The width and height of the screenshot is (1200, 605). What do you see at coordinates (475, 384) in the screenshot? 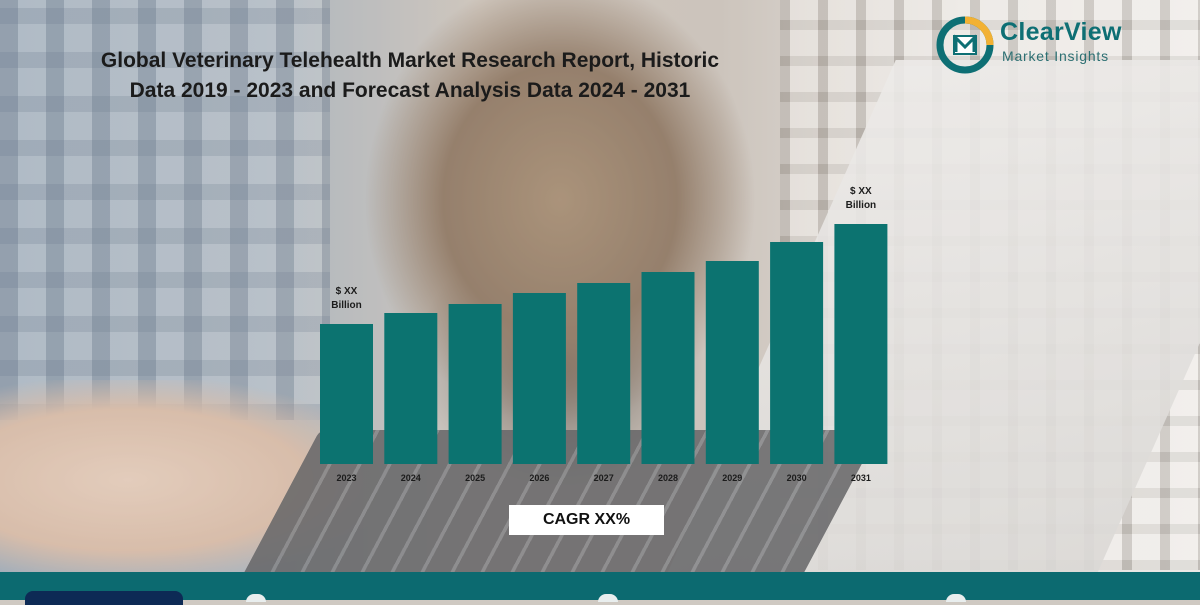
I see `bar-2025` at bounding box center [475, 384].